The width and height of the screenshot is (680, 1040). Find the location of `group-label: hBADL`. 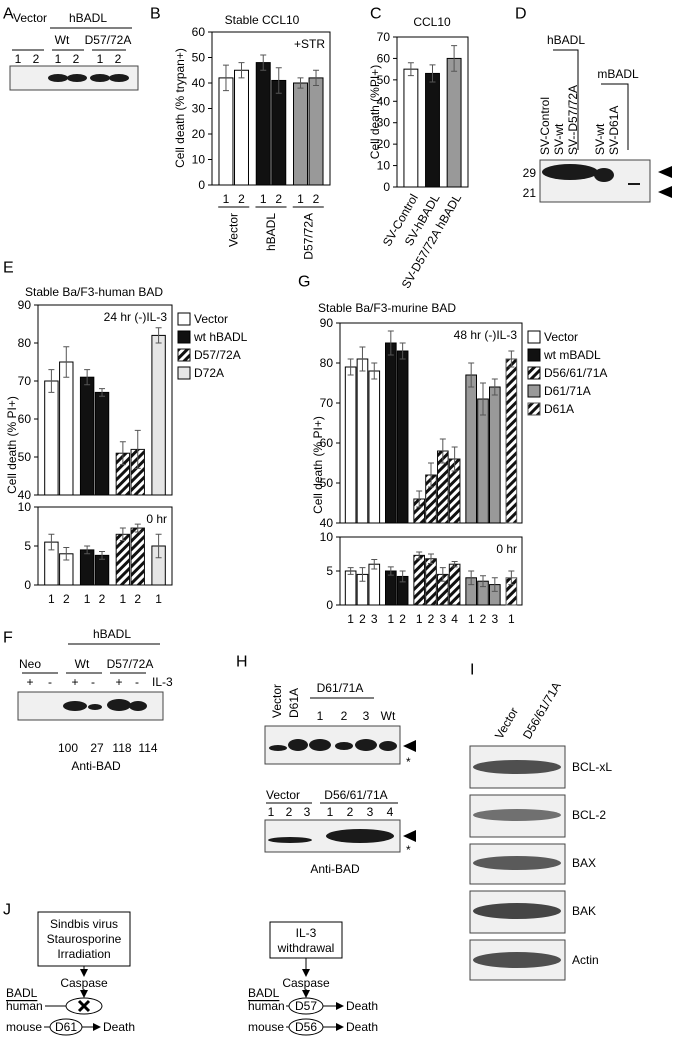

group-label: hBADL is located at coordinates (271, 232).